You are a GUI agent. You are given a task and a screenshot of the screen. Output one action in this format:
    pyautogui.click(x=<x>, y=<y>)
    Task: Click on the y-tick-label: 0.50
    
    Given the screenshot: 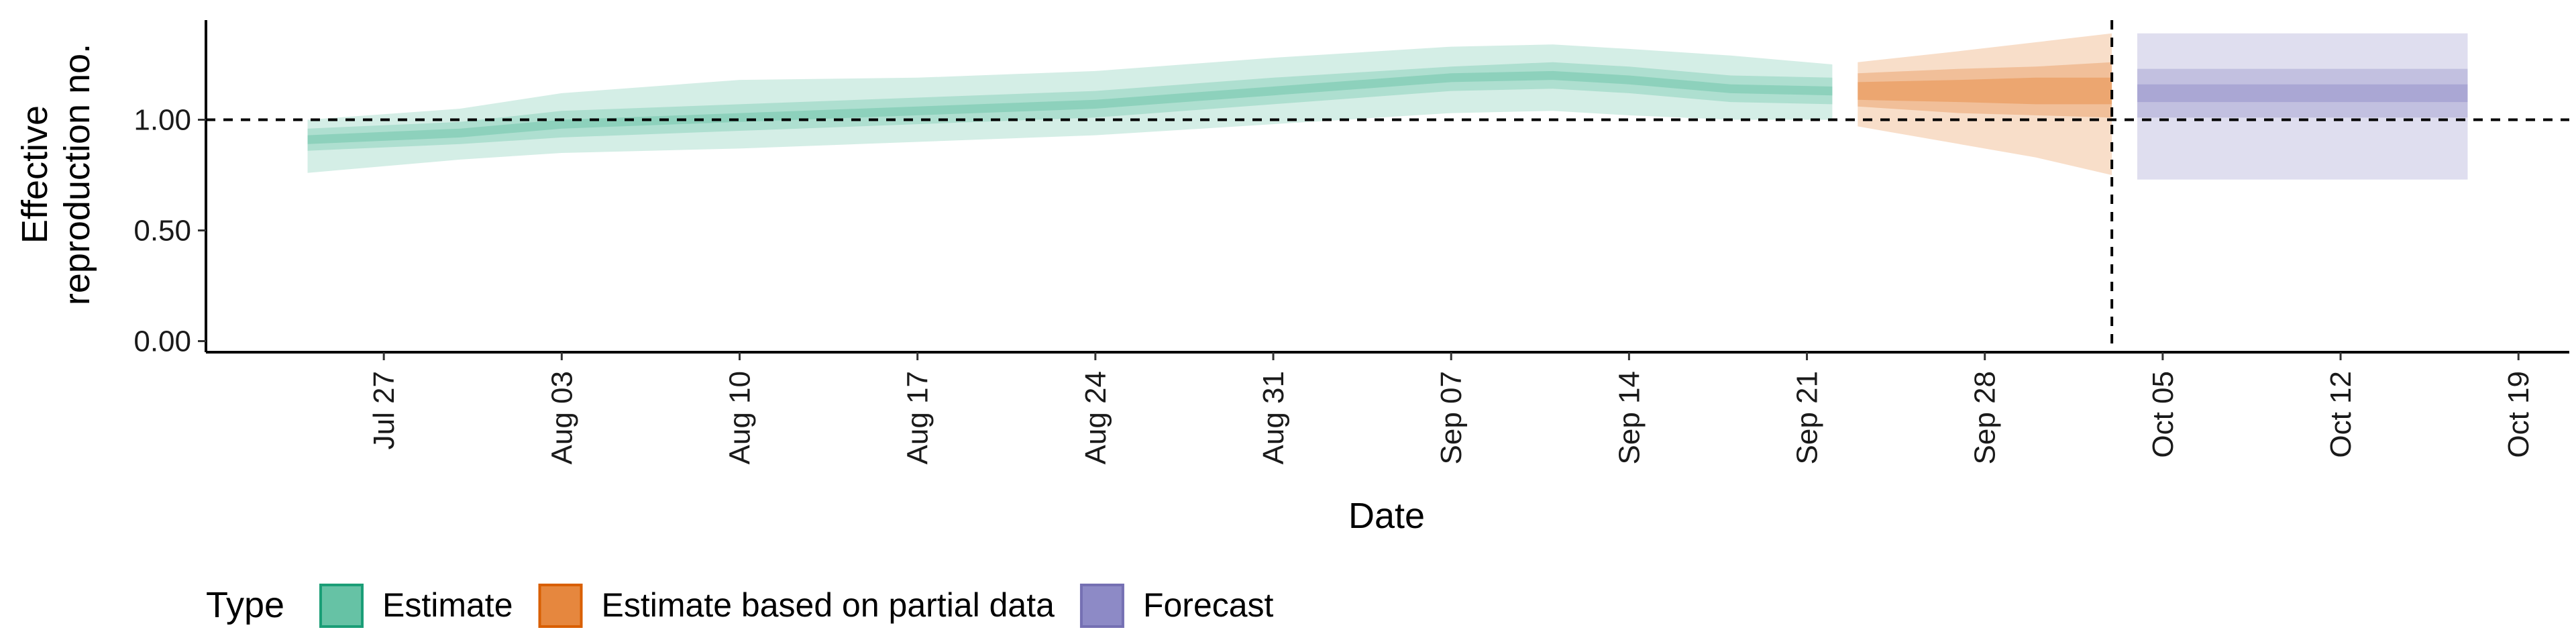 What is the action you would take?
    pyautogui.click(x=162, y=231)
    